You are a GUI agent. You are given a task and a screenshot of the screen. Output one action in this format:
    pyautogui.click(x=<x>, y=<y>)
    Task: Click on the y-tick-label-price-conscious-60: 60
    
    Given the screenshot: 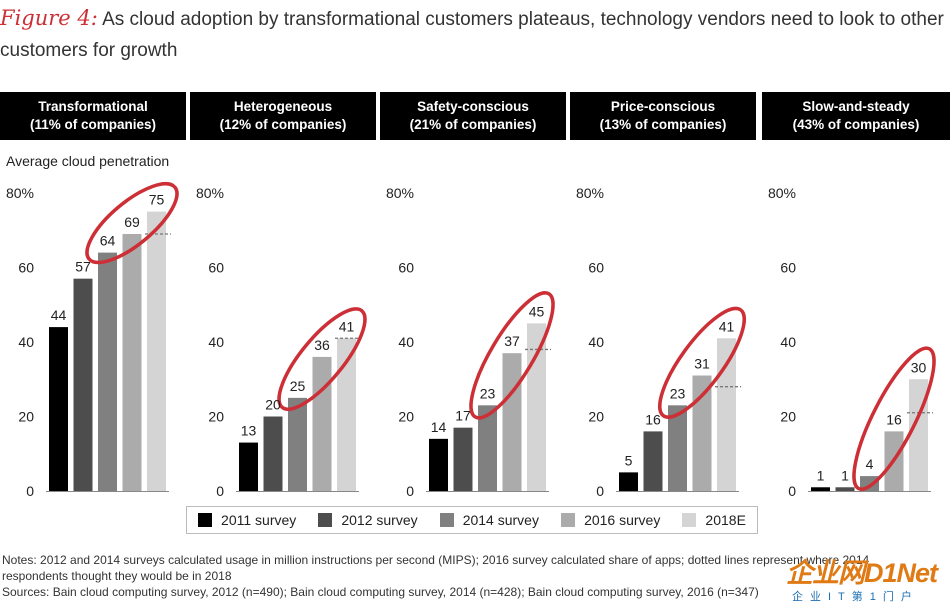 What is the action you would take?
    pyautogui.click(x=596, y=268)
    